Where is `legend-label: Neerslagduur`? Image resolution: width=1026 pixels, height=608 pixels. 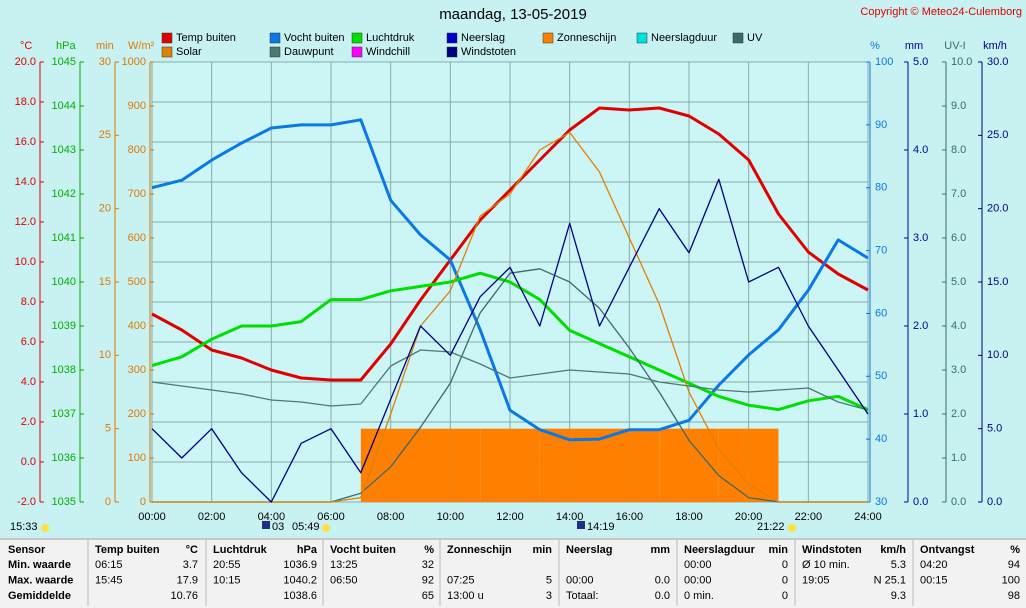 legend-label: Neerslagduur is located at coordinates (684, 38).